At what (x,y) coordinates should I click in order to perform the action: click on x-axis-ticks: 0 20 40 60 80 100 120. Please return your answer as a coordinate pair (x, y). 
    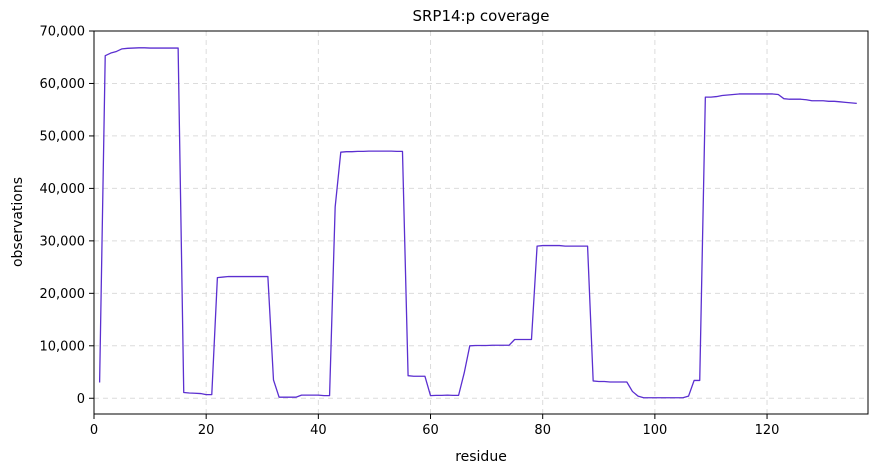
    Looking at the image, I should click on (435, 426).